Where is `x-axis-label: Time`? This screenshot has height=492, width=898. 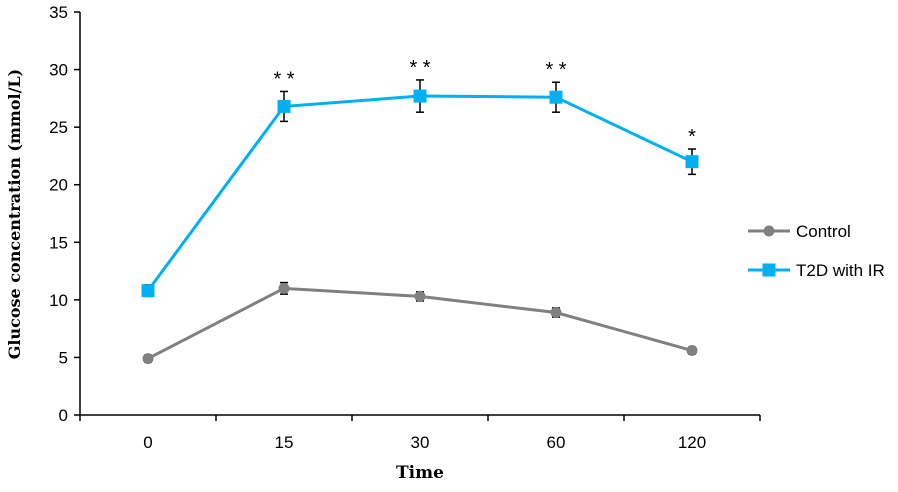
x-axis-label: Time is located at coordinates (420, 473).